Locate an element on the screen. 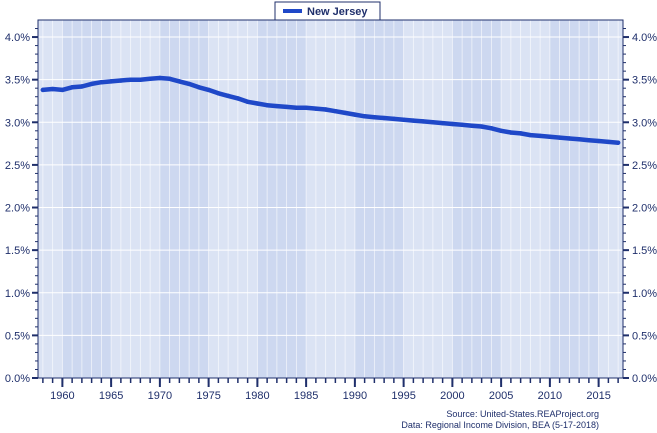 This screenshot has height=433, width=657. x-tick-label: 1995 is located at coordinates (403, 396).